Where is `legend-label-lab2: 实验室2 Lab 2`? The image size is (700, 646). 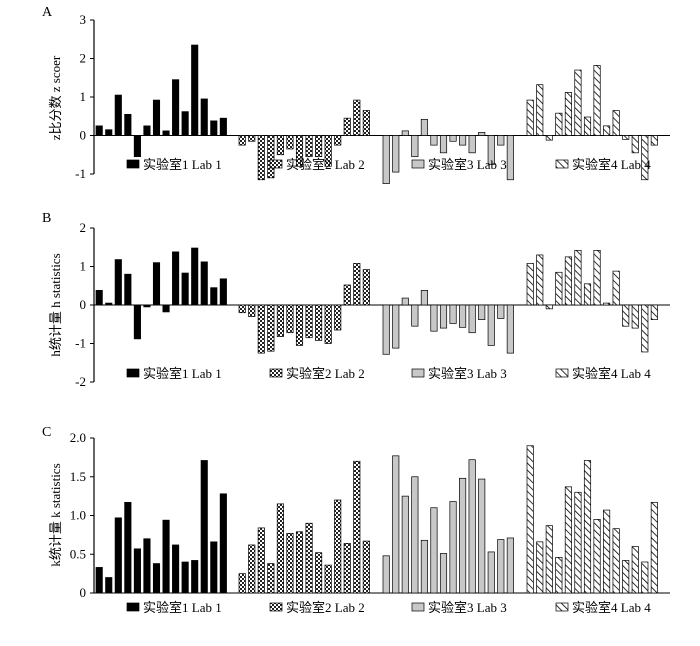
legend-label-lab2: 实验室2 Lab 2 is located at coordinates (325, 164).